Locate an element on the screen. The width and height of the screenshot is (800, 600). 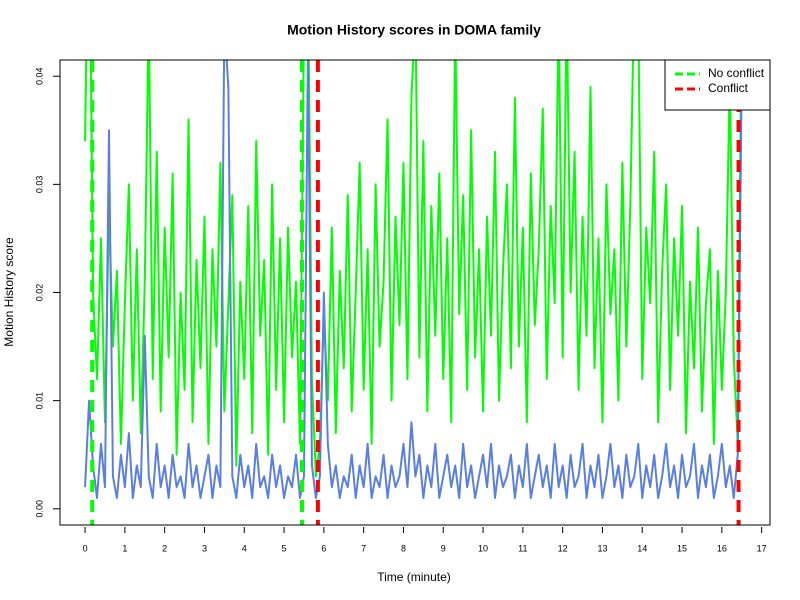
x-axis-label: Time (minute) is located at coordinates (414, 577).